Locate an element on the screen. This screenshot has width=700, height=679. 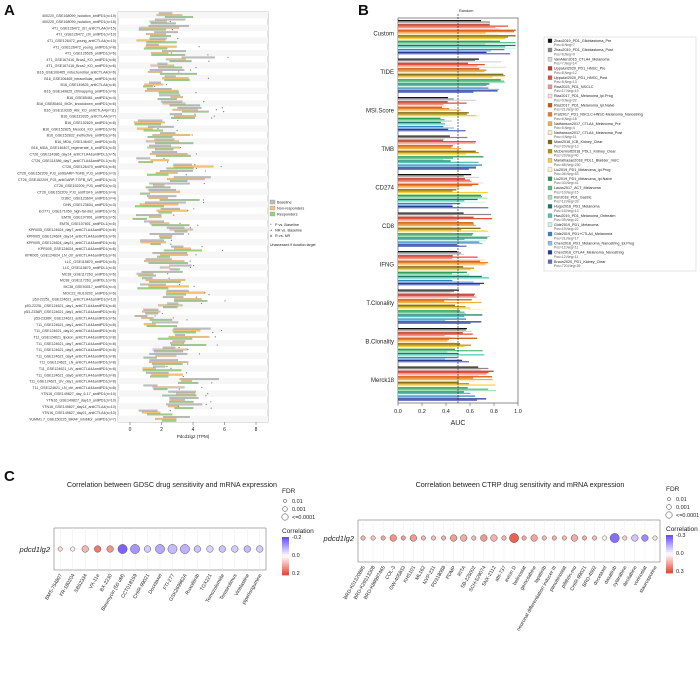
panel-a-row-label: D1BC_GSE123604_antiPD1(n=4) is located at coordinates (89, 199).